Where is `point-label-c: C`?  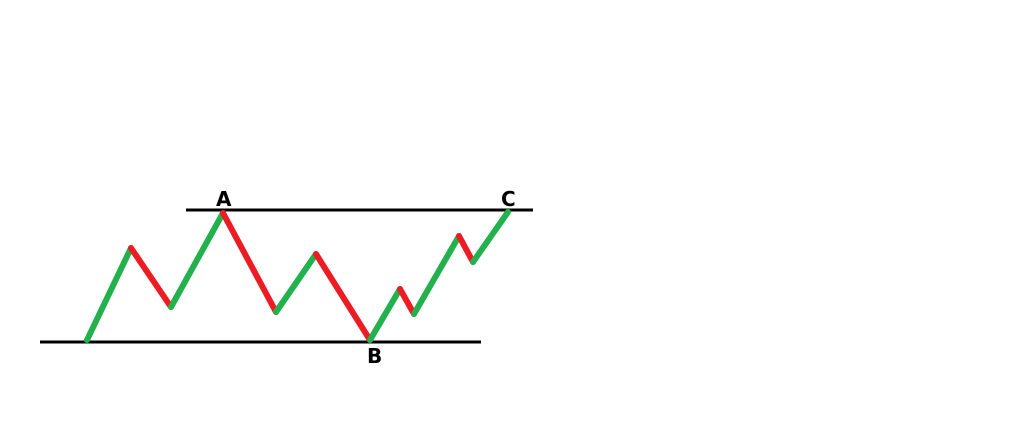
point-label-c: C is located at coordinates (508, 199).